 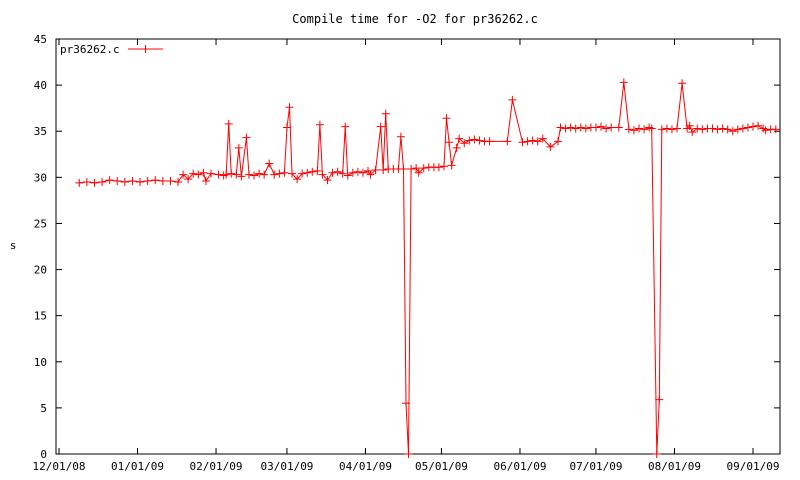 What do you see at coordinates (216, 466) in the screenshot?
I see `x-tick-label: 02/01/09` at bounding box center [216, 466].